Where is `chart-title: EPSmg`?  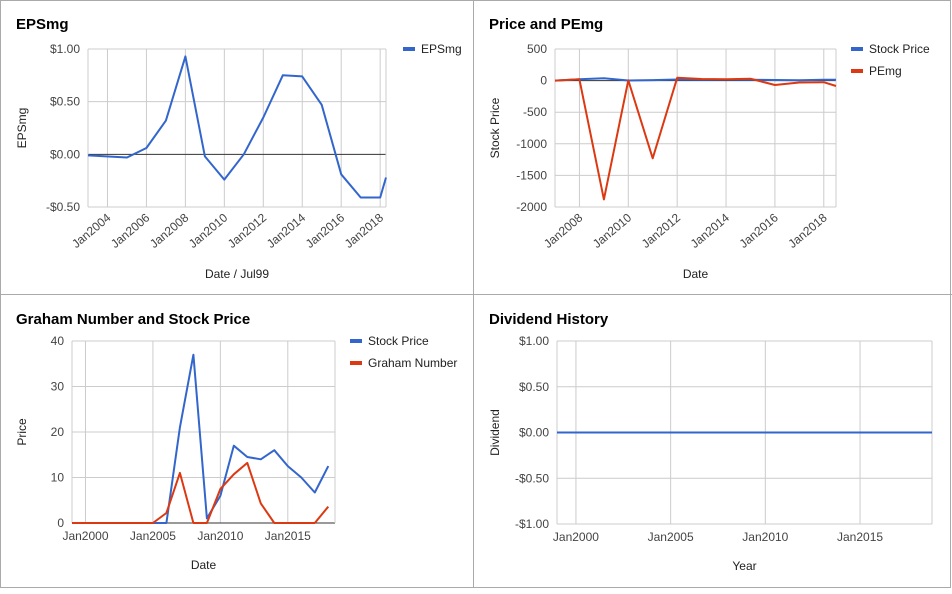
chart-title: EPSmg is located at coordinates (42, 24).